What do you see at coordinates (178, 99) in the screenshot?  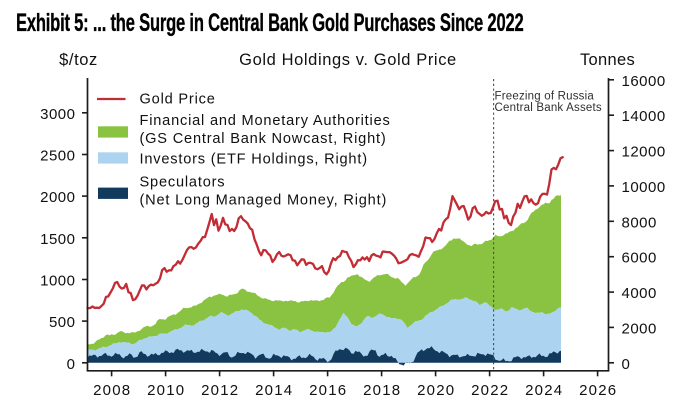 I see `svg-text: Gold Price` at bounding box center [178, 99].